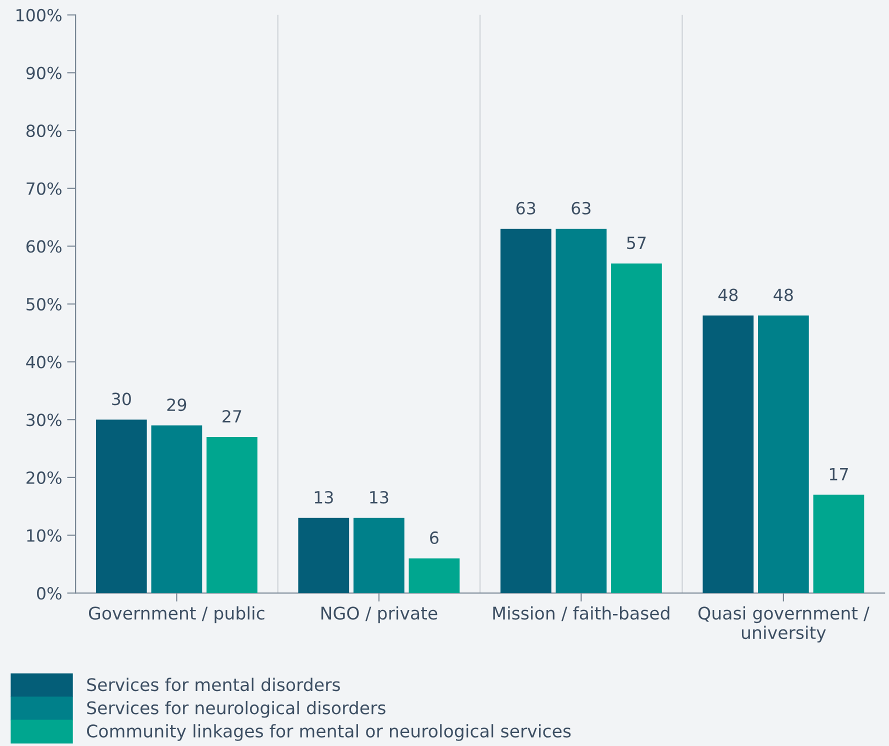 This screenshot has width=889, height=746. I want to click on data-label: 17, so click(839, 474).